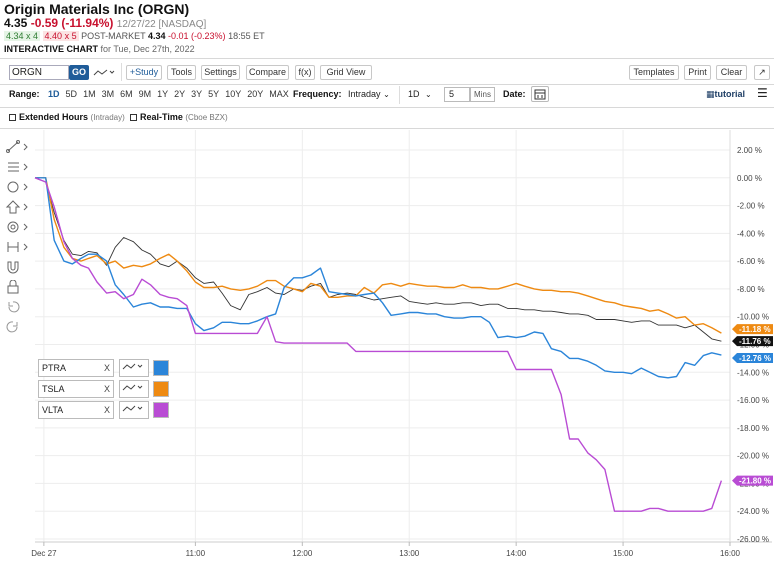 The height and width of the screenshot is (565, 774). I want to click on y-tick-label: -6.00 %, so click(751, 261).